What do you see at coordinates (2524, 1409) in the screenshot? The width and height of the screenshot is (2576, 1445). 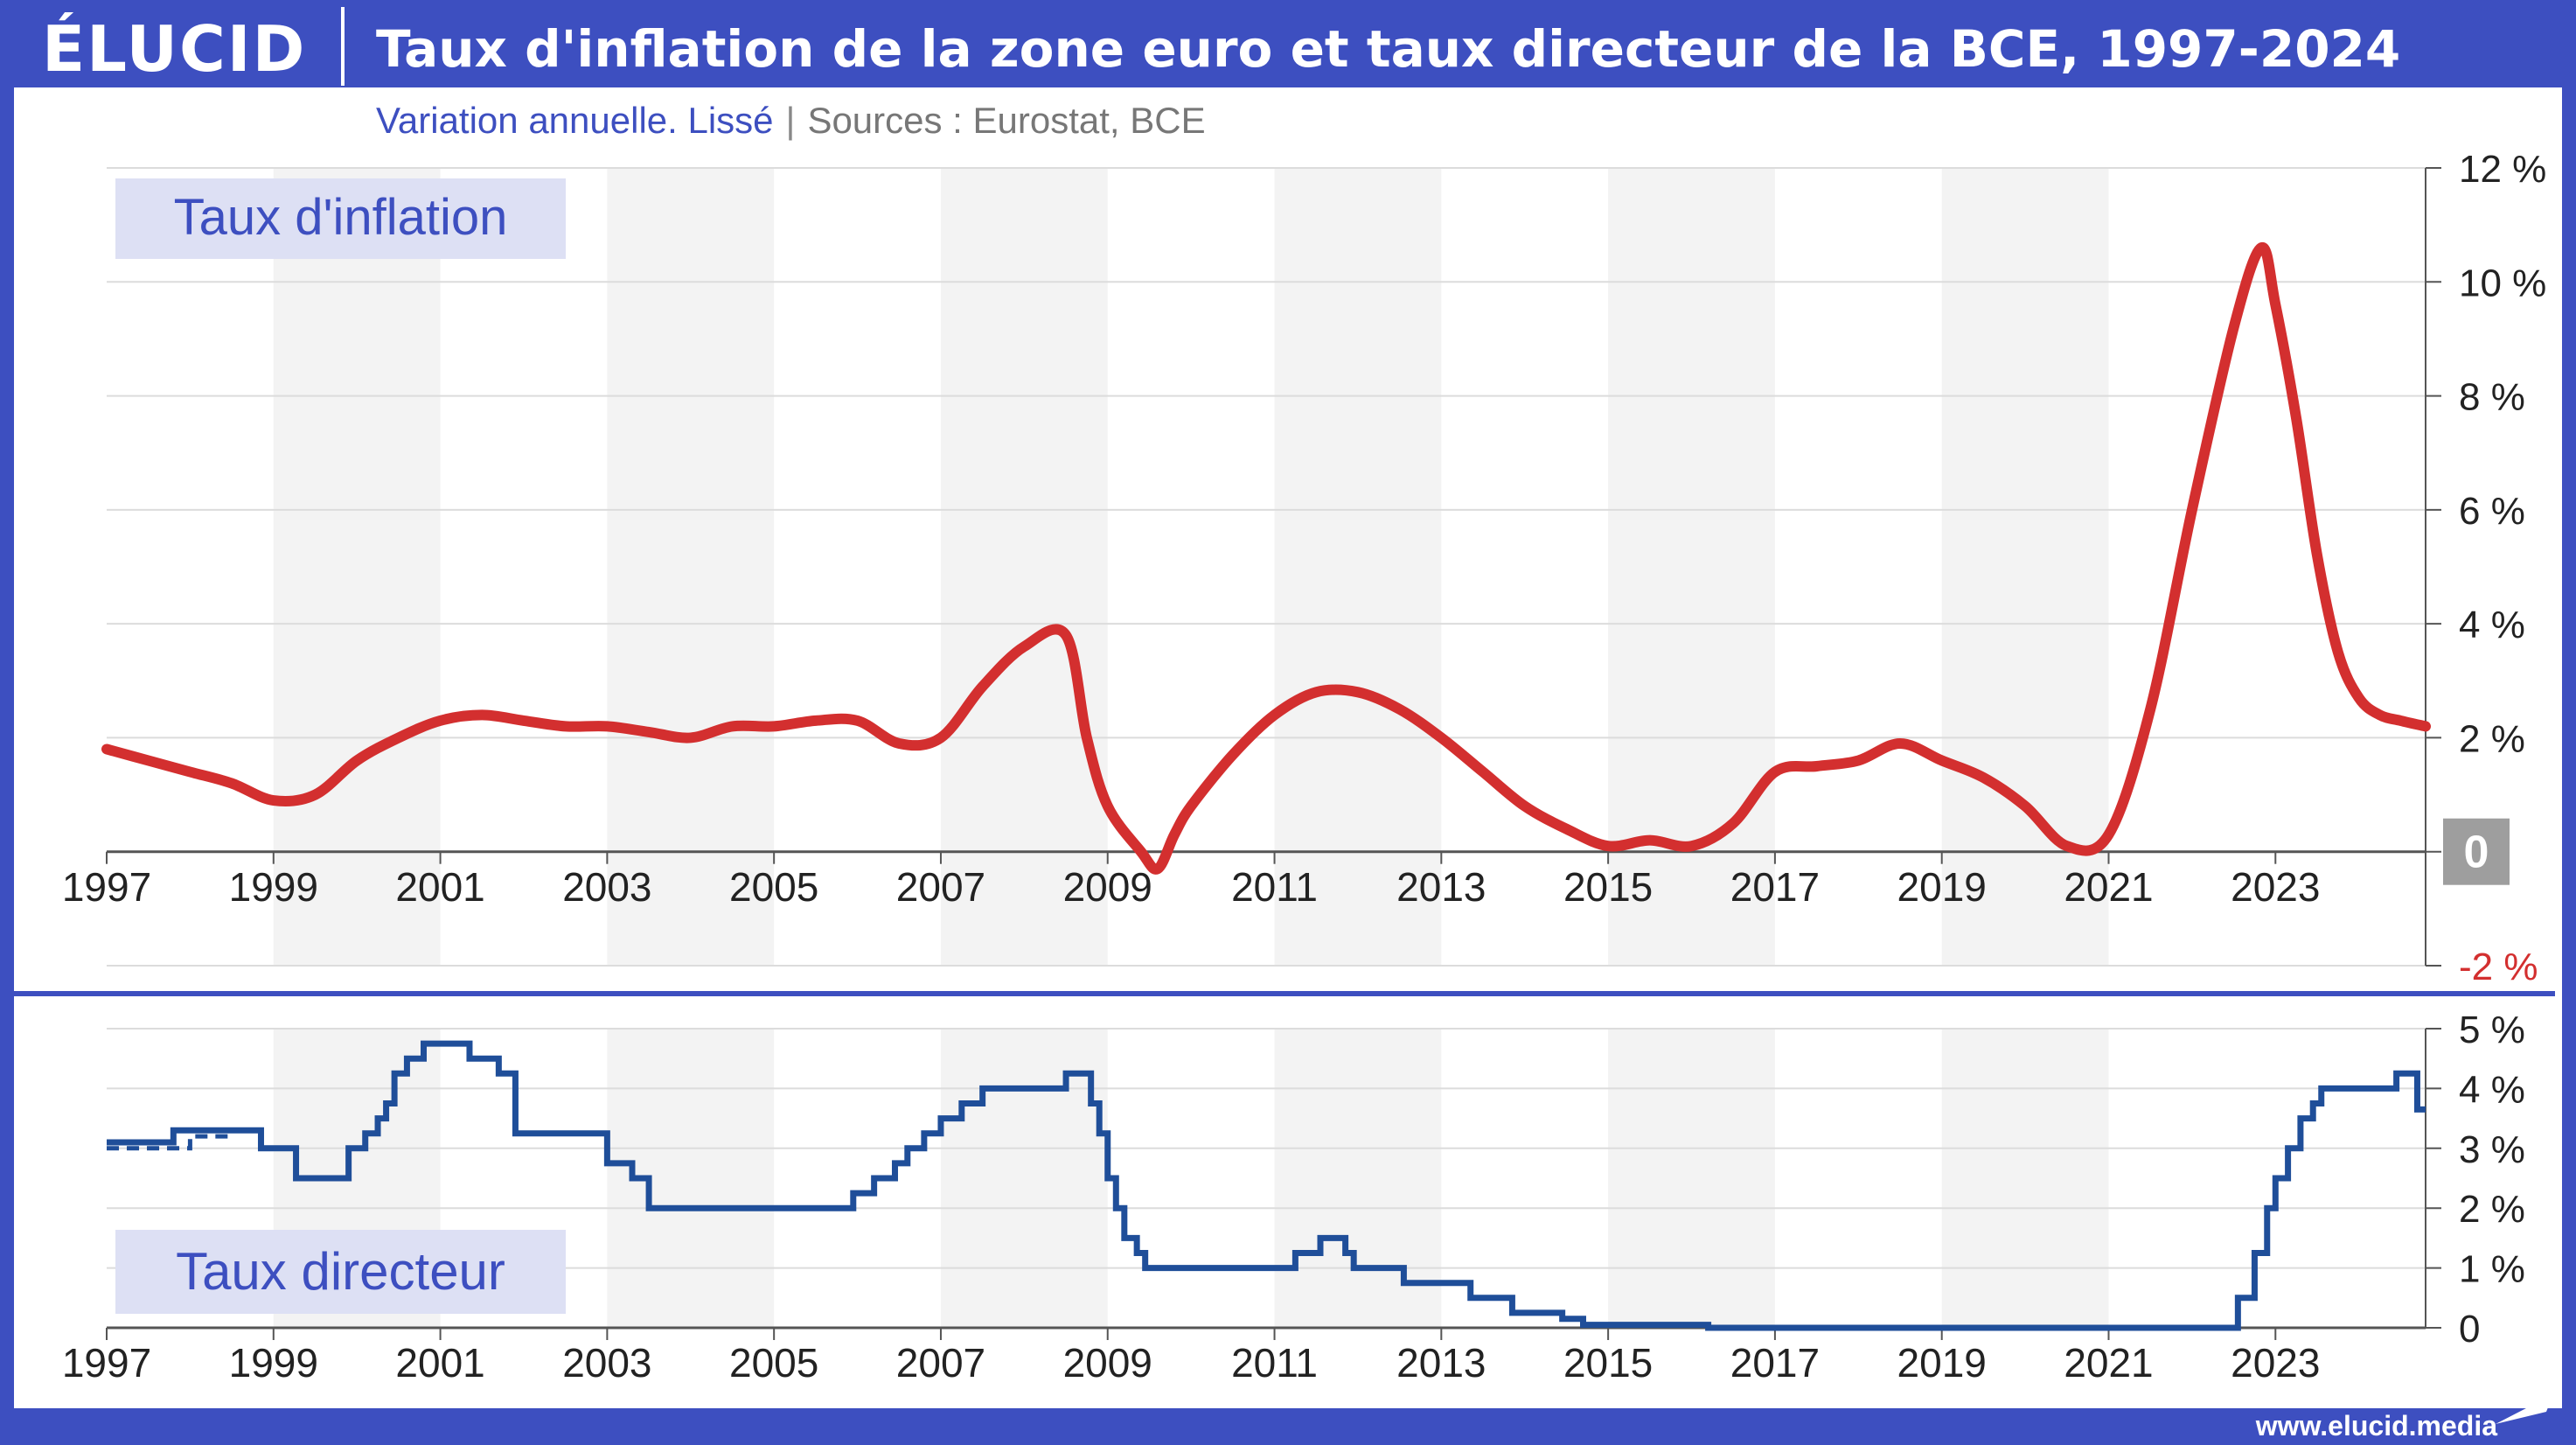 I see `swoosh-icon` at bounding box center [2524, 1409].